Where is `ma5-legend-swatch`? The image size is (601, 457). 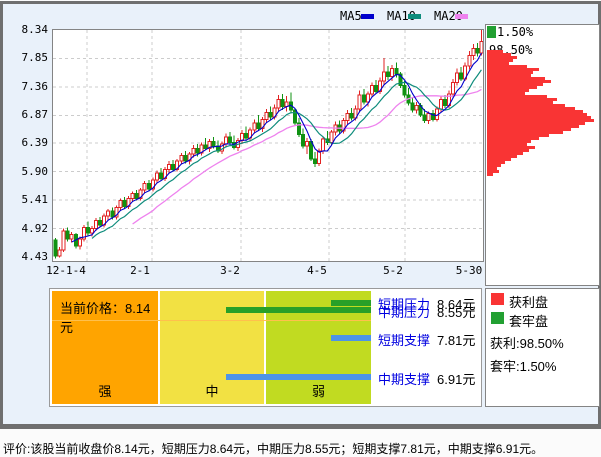 ma5-legend-swatch is located at coordinates (367, 16).